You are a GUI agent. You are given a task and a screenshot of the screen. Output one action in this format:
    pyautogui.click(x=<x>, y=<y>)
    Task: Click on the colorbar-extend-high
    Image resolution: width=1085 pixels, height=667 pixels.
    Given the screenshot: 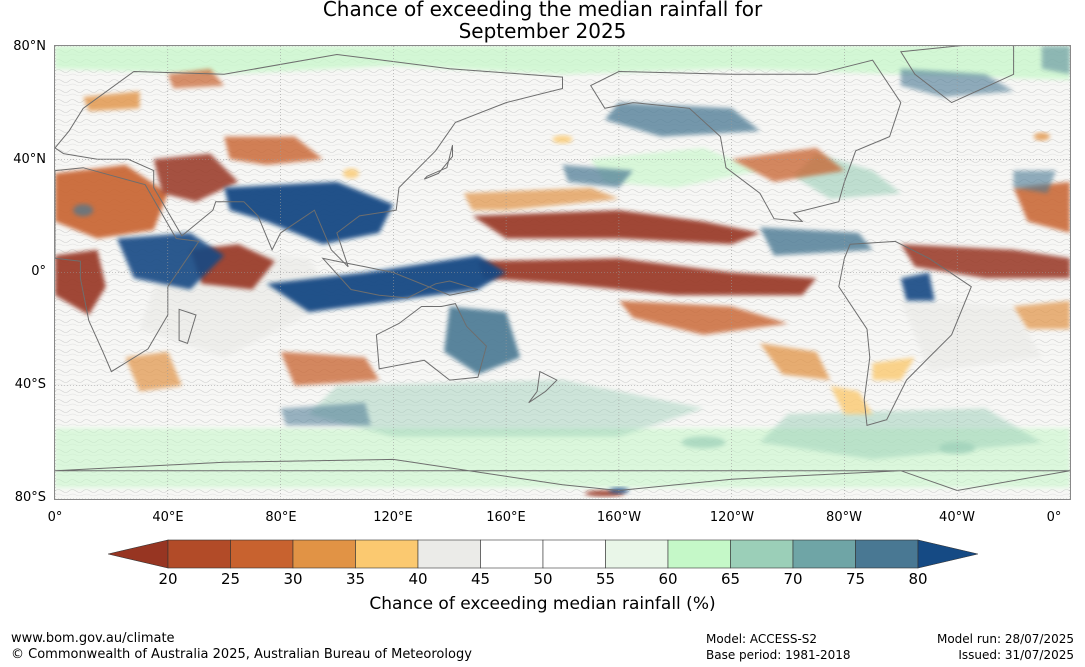 What is the action you would take?
    pyautogui.click(x=947, y=554)
    